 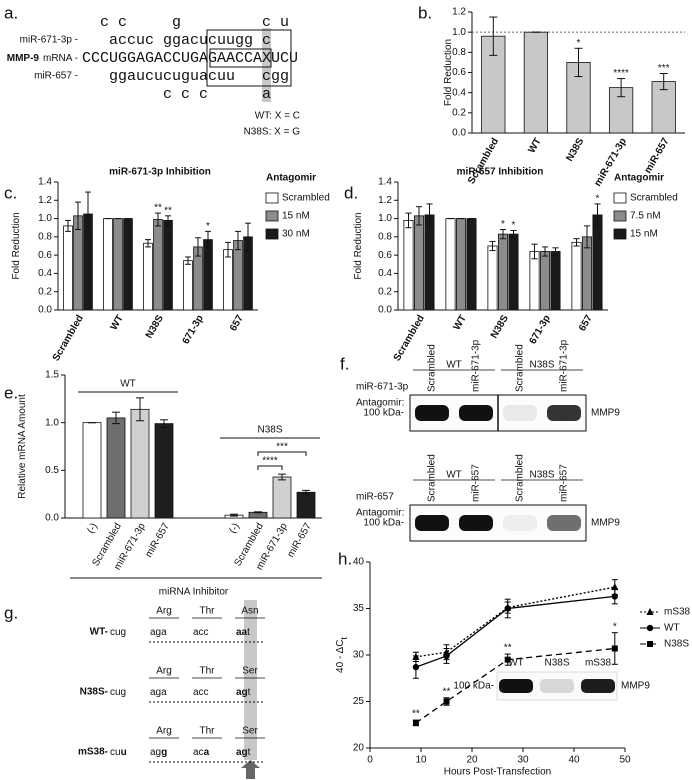 I want to click on y-tick-label: 0.6, so click(x=459, y=72).